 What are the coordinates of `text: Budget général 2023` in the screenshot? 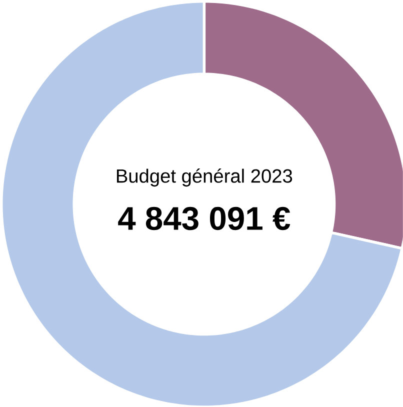 It's located at (204, 177).